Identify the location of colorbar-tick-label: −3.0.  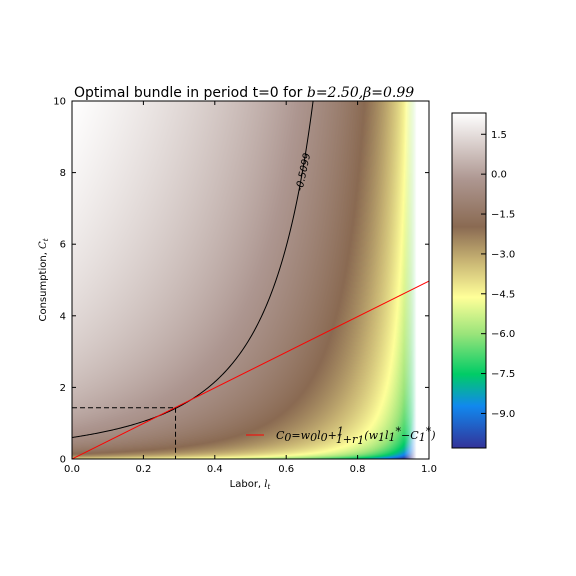
(503, 254).